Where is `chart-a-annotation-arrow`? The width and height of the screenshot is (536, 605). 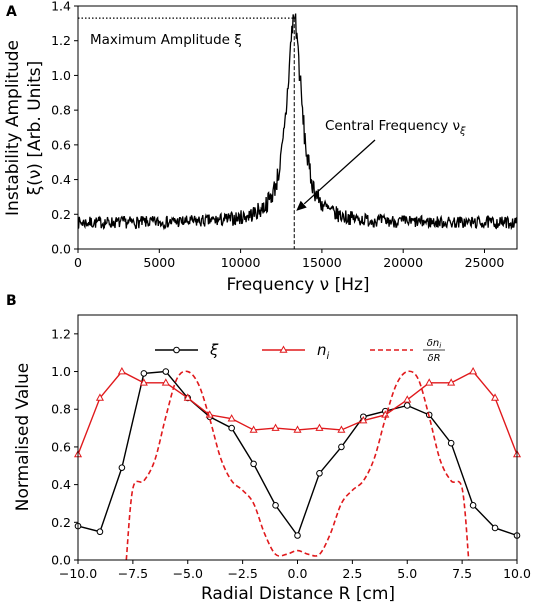 chart-a-annotation-arrow is located at coordinates (339, 172).